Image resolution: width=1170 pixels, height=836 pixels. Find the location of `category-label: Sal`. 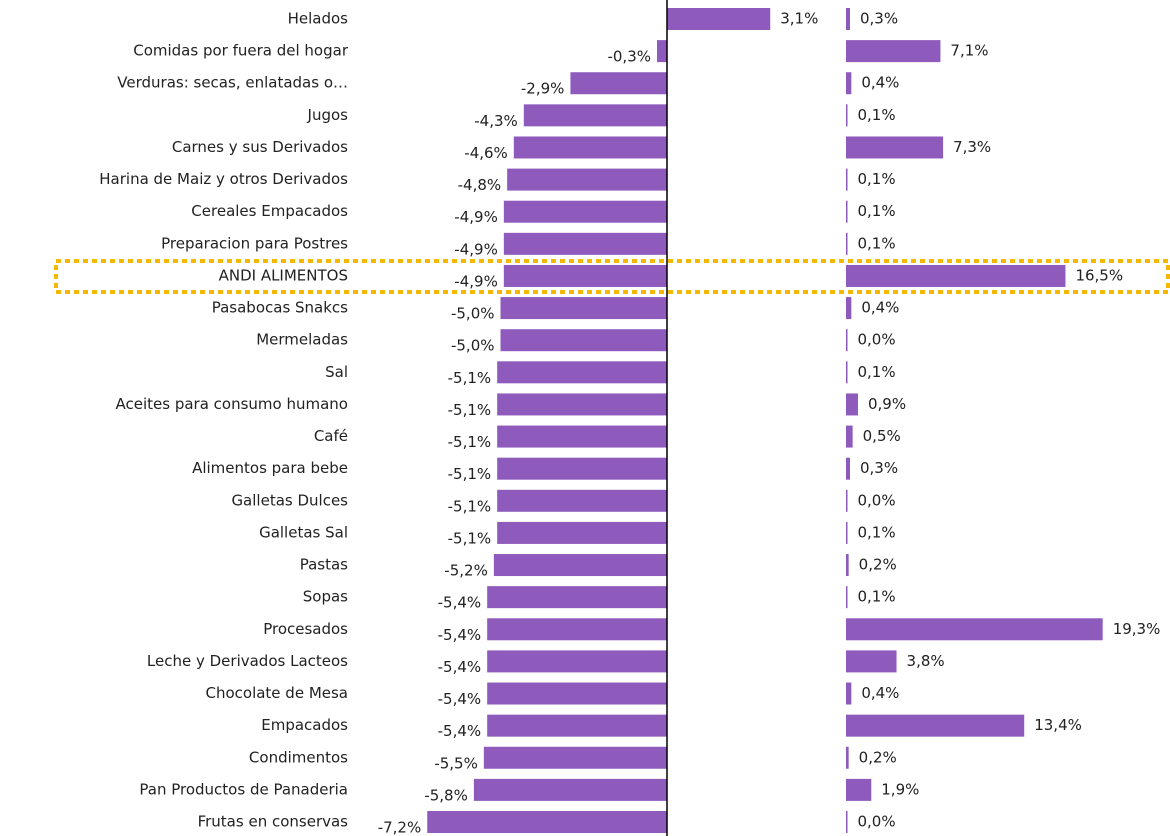

category-label: Sal is located at coordinates (336, 372).